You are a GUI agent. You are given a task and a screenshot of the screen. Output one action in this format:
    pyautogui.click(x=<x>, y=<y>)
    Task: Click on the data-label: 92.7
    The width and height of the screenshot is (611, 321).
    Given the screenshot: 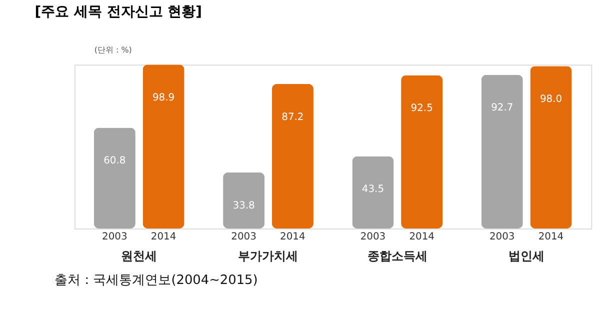 What is the action you would take?
    pyautogui.click(x=502, y=108)
    